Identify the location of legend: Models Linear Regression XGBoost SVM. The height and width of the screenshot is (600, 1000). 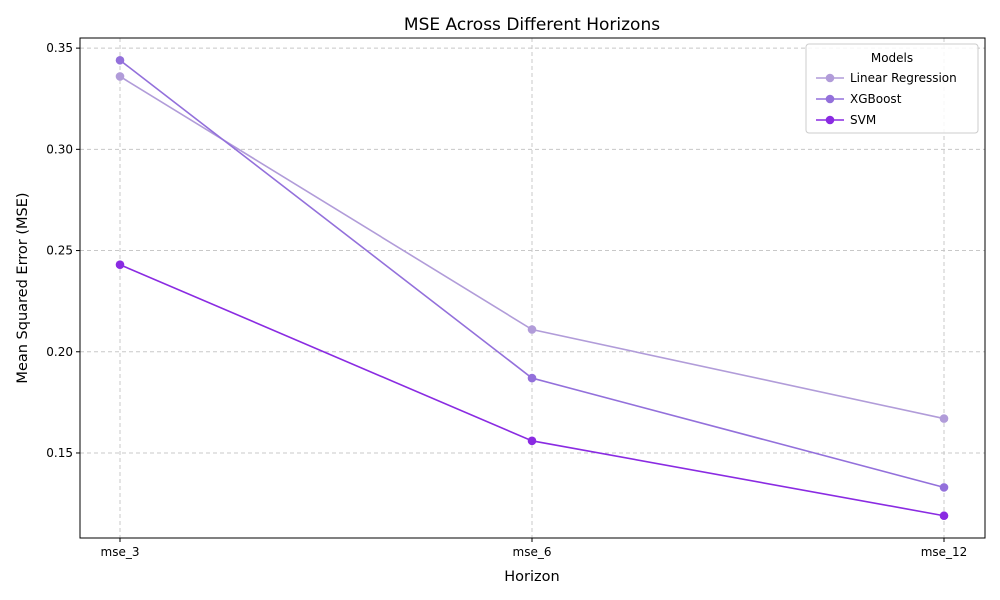
(892, 88).